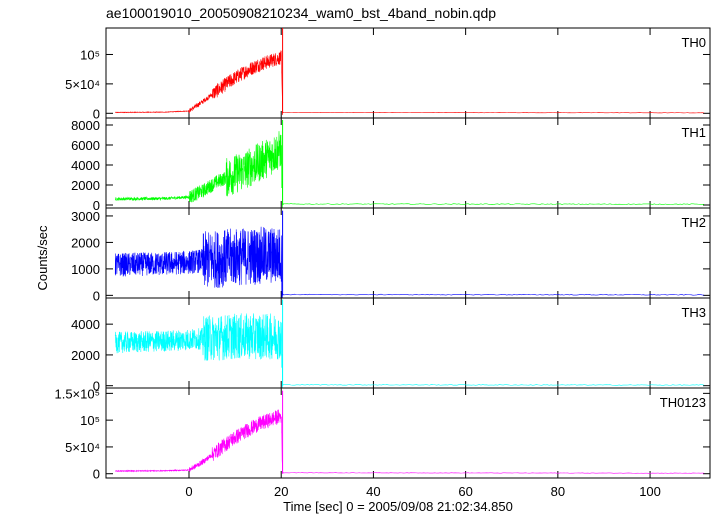 The image size is (717, 516). Describe the element at coordinates (650, 491) in the screenshot. I see `x-tick-label: 100` at that location.